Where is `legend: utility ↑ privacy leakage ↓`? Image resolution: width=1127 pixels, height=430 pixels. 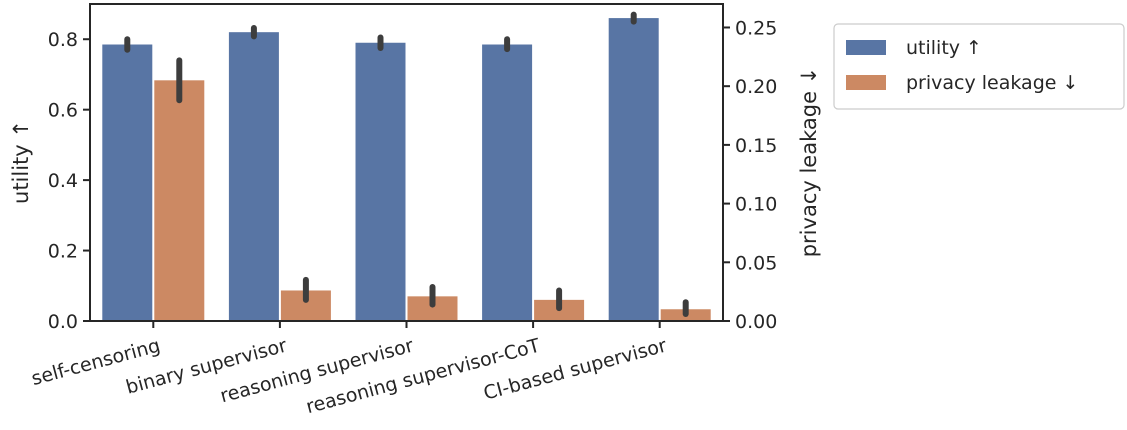
legend: utility ↑ privacy leakage ↓ is located at coordinates (979, 66).